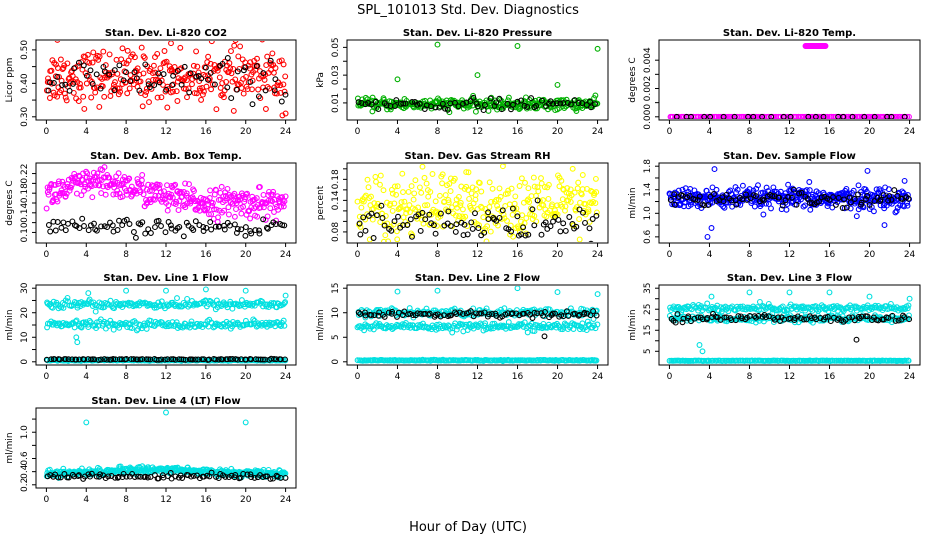  I want to click on y-tick-label: 0.18, so click(25, 193).